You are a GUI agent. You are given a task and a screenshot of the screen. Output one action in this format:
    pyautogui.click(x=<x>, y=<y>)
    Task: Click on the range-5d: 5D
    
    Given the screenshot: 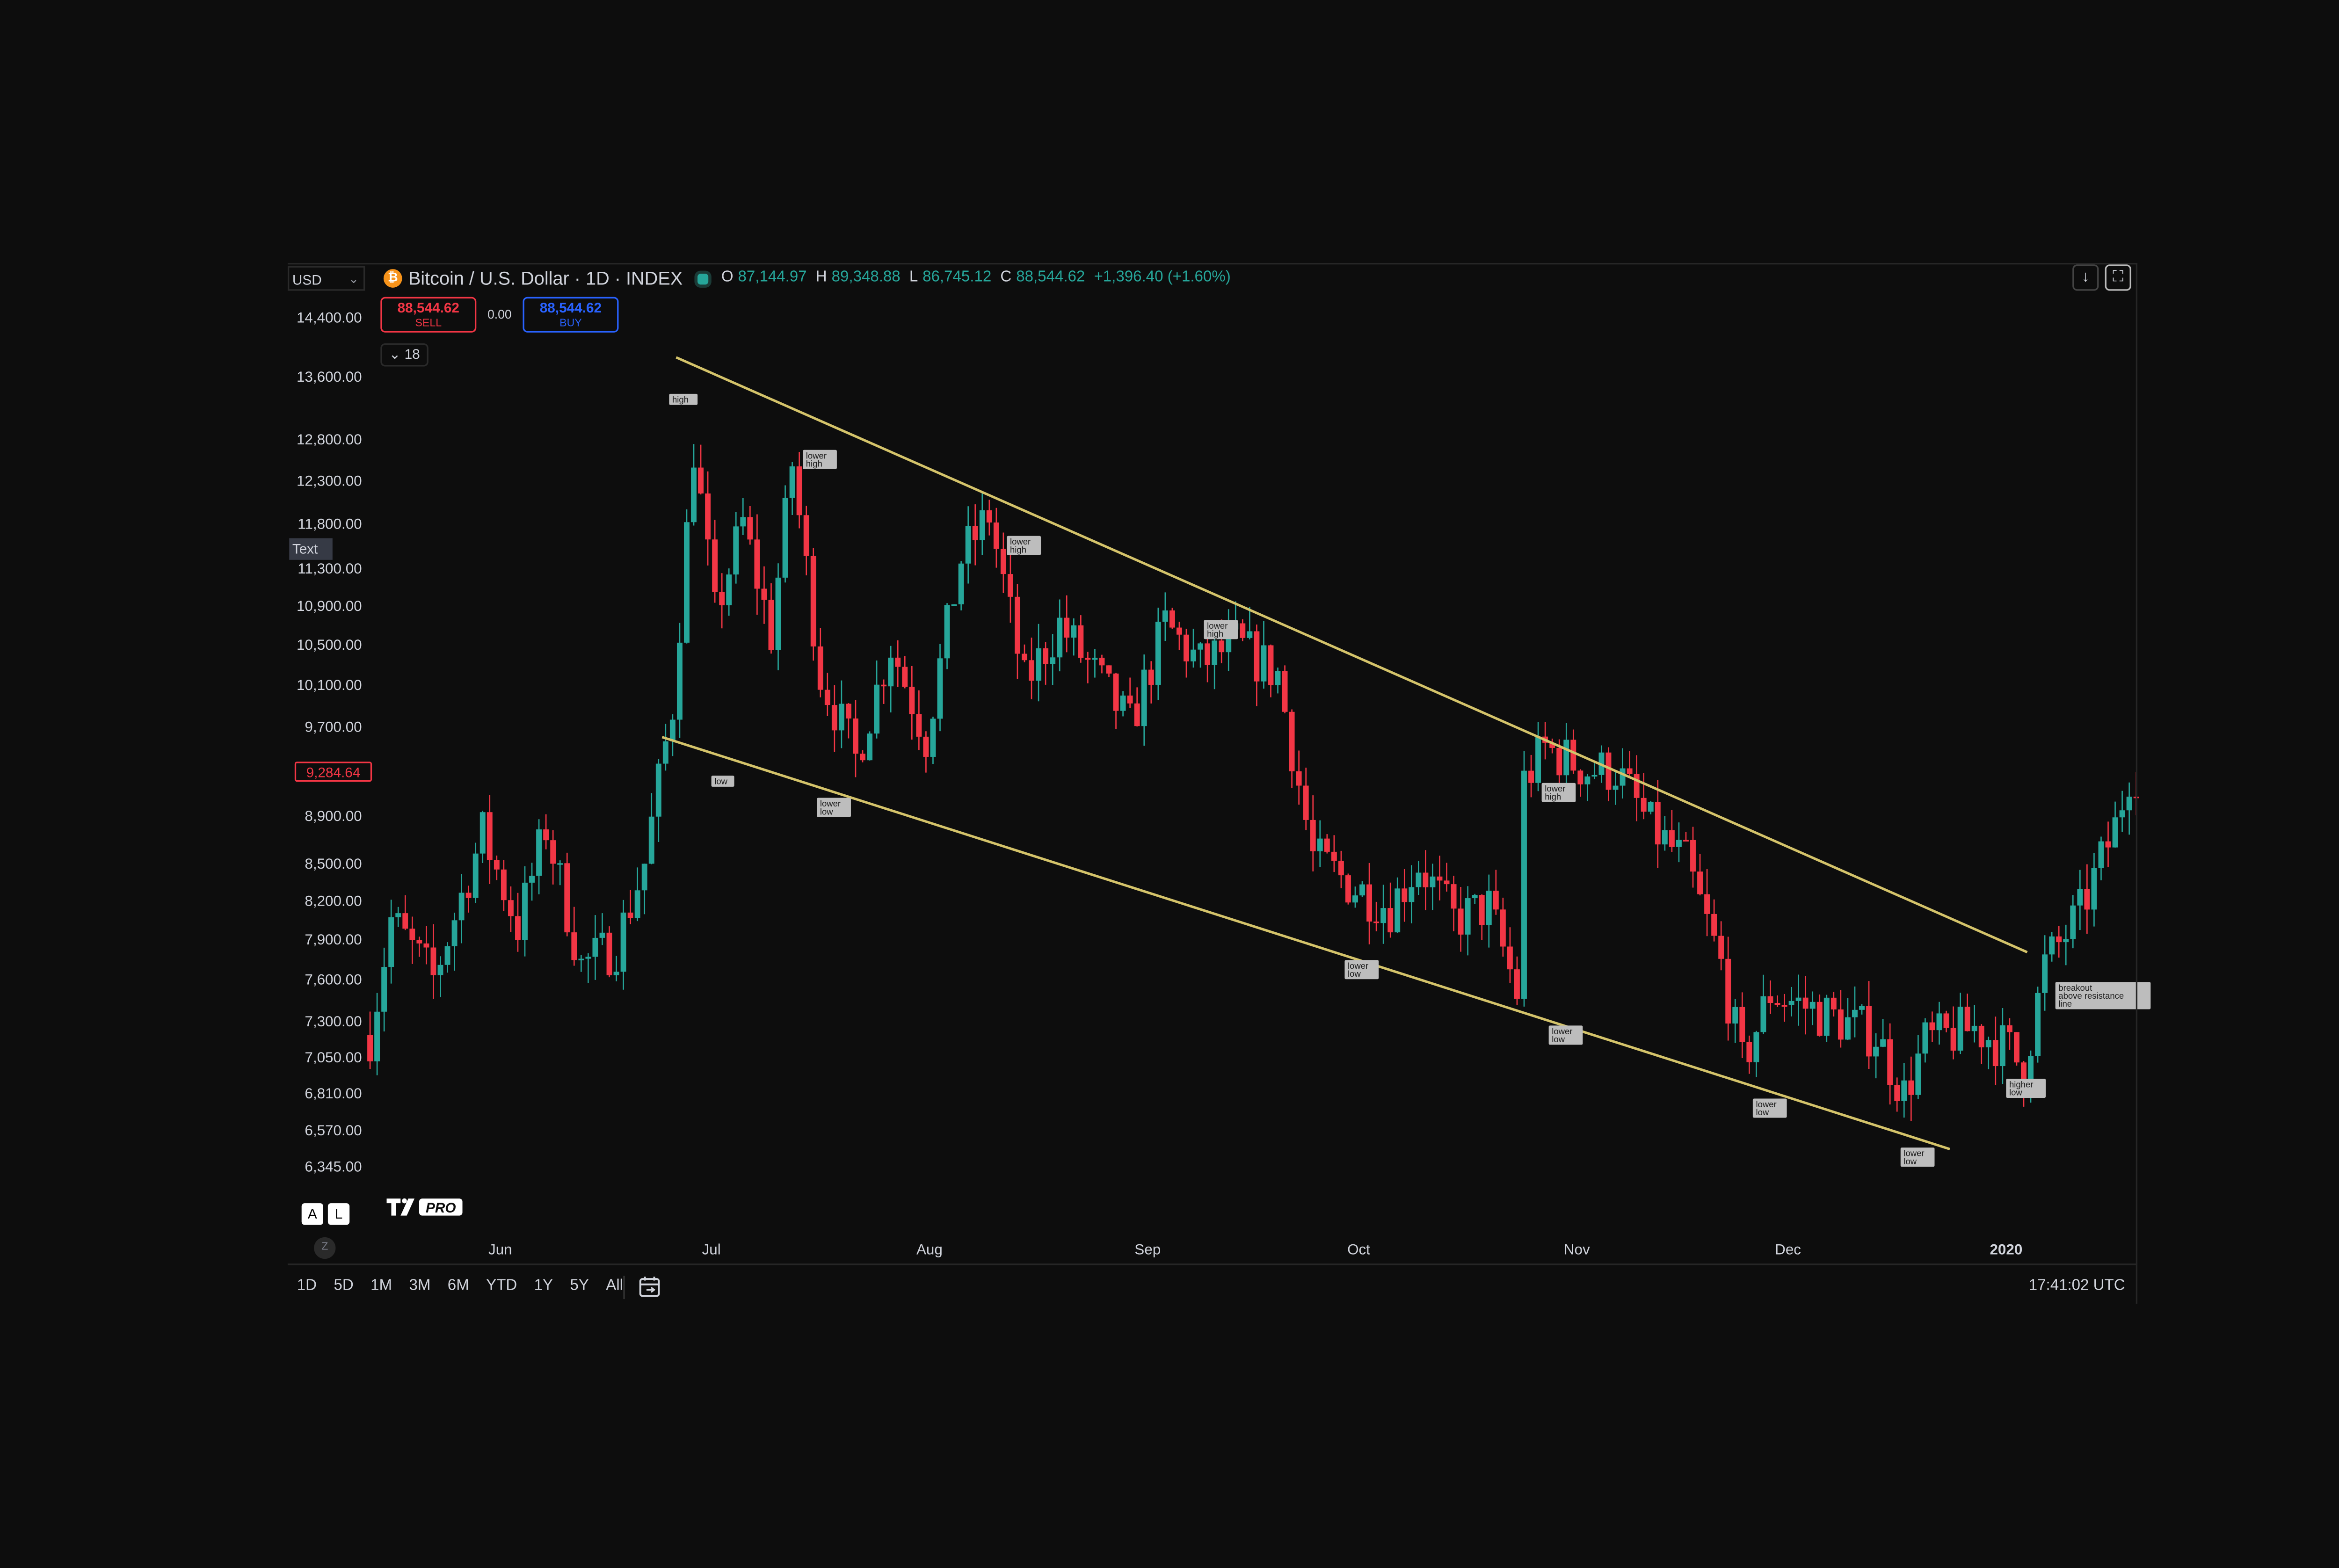 What is the action you would take?
    pyautogui.click(x=344, y=1286)
    